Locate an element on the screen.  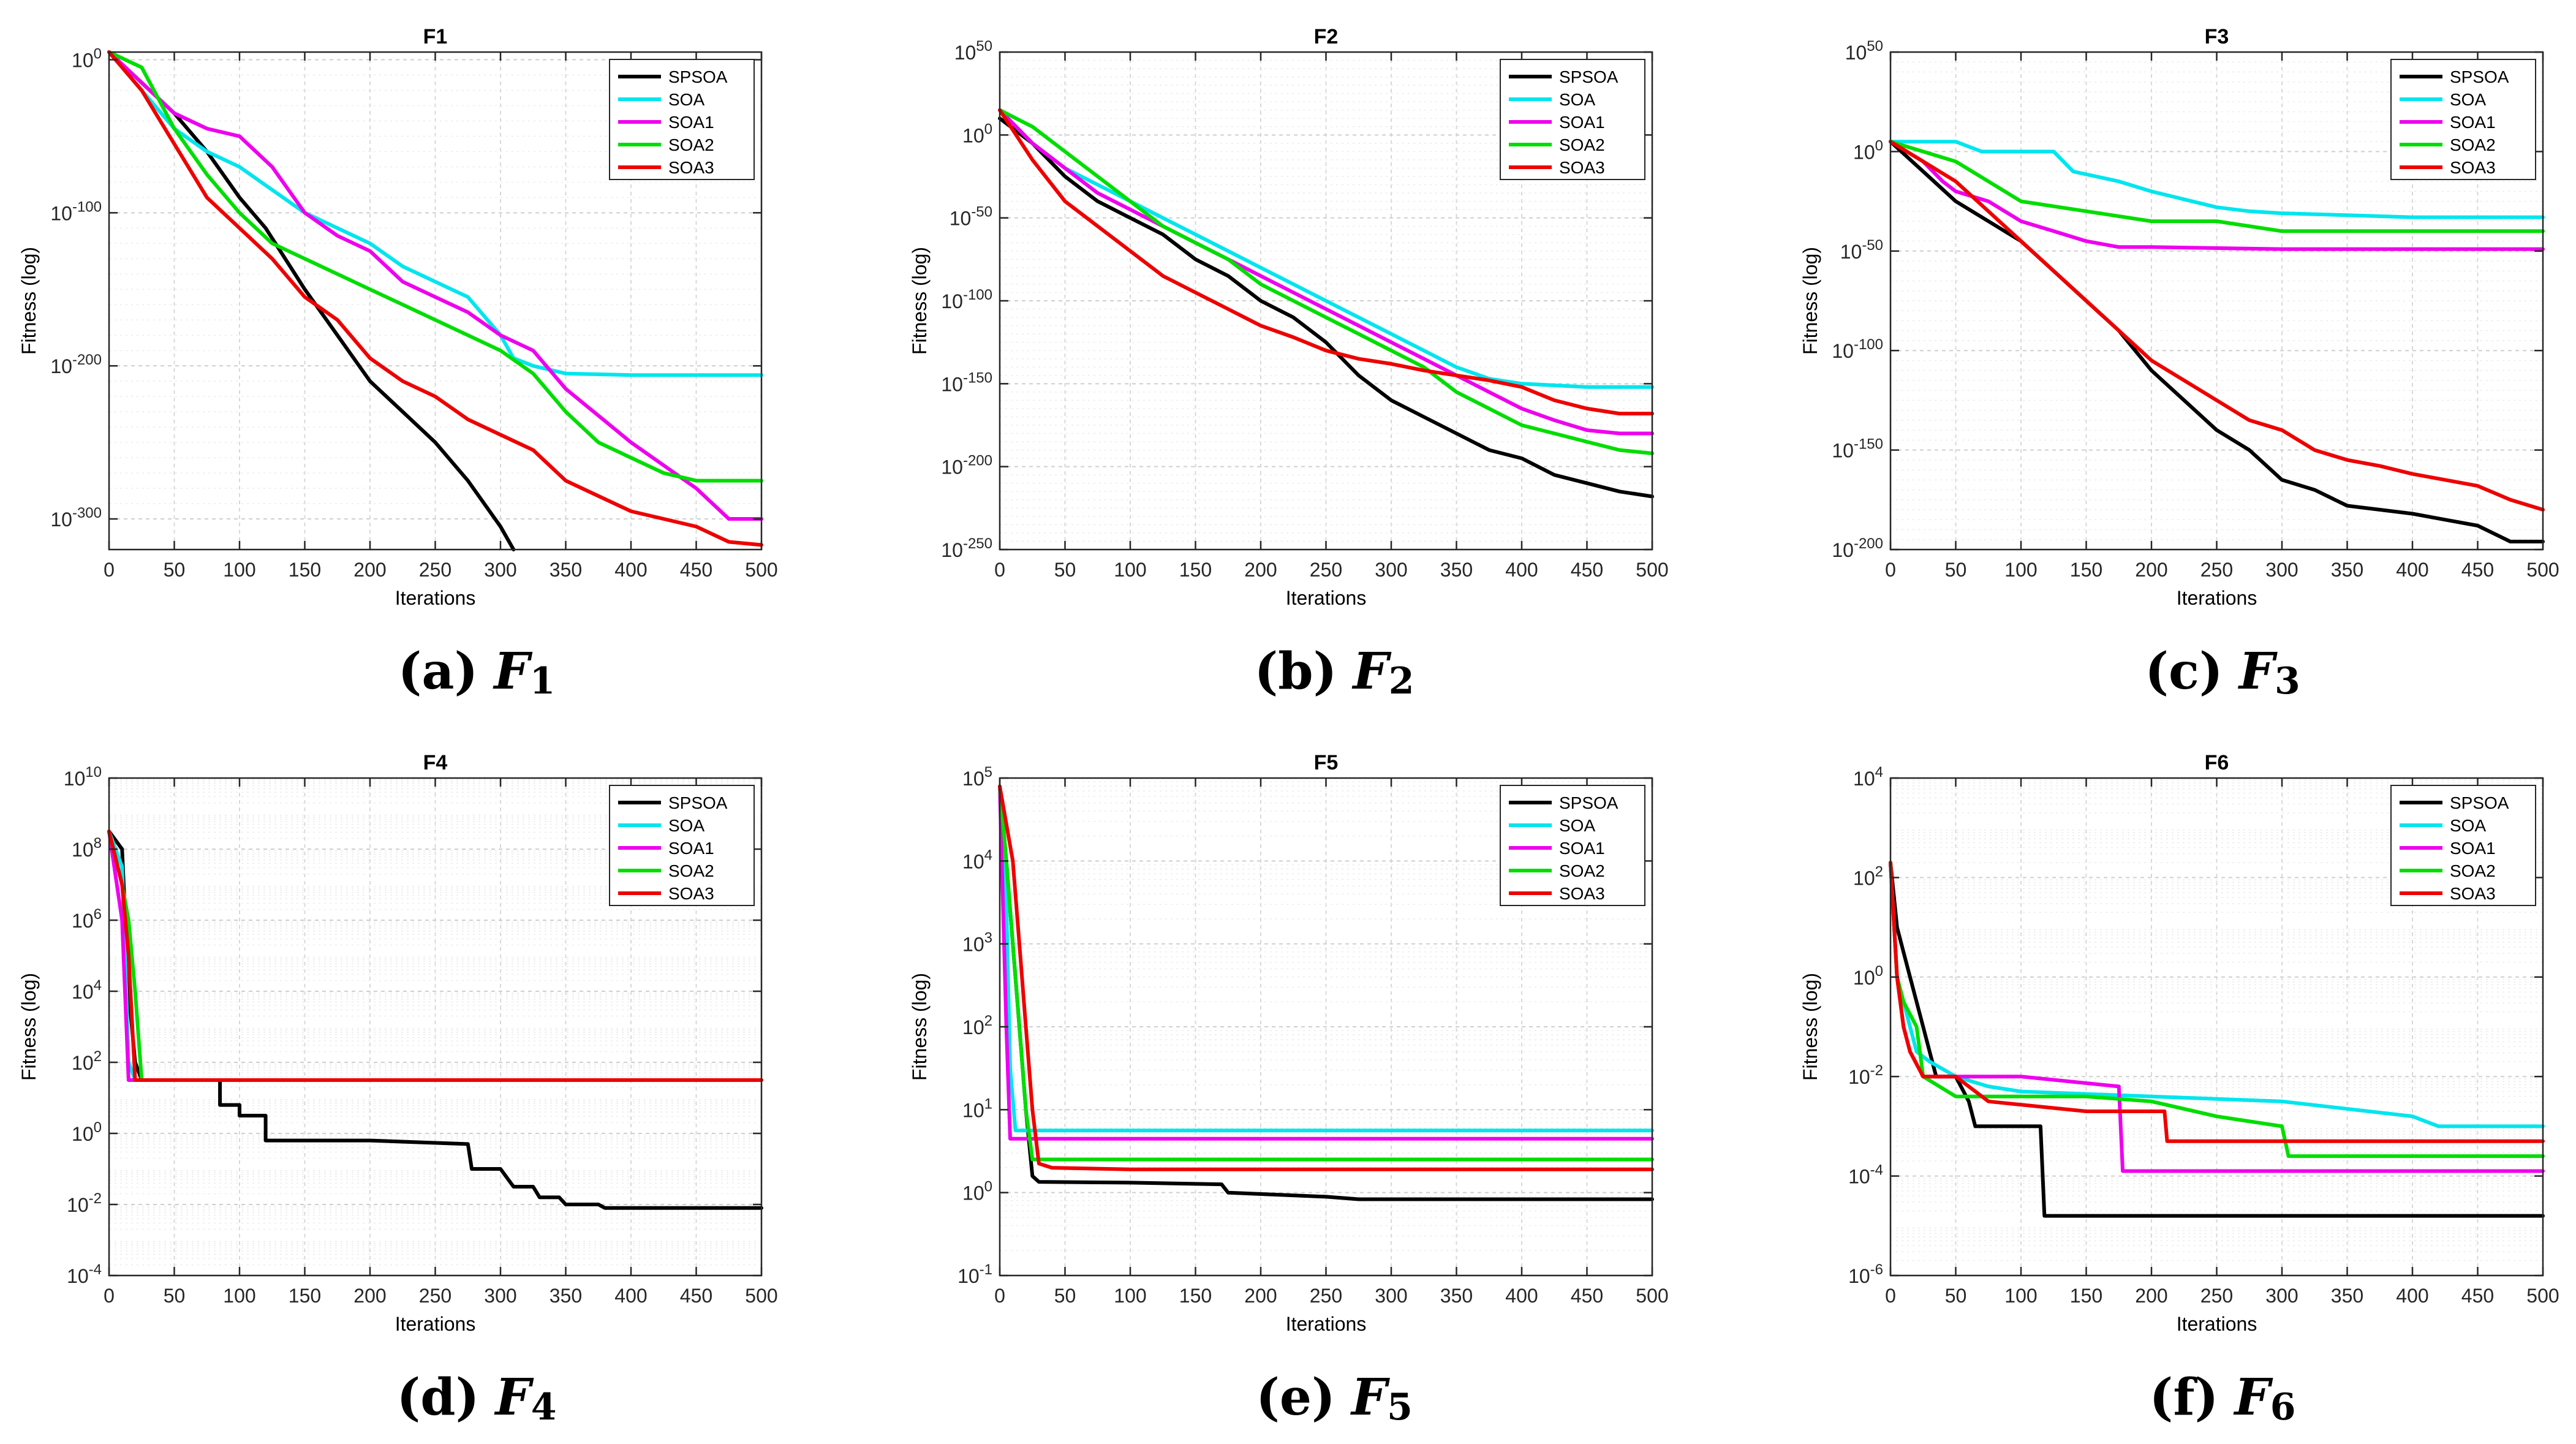
panel-3-ytick-label-2: 10⁻⁵⁰ is located at coordinates (1861, 250).